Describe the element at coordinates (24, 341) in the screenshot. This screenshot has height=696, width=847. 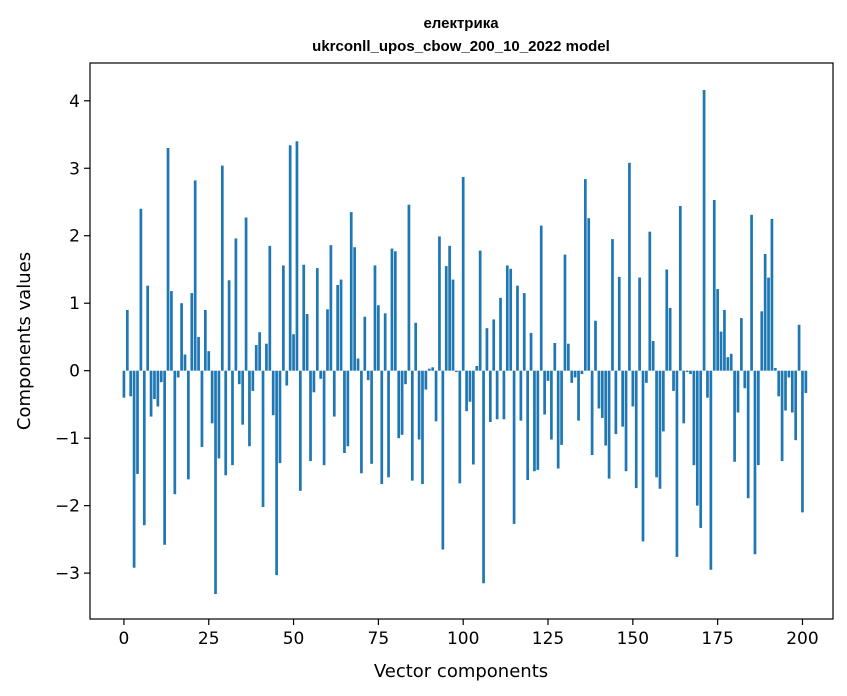
I see `y-axis-label: Components values` at that location.